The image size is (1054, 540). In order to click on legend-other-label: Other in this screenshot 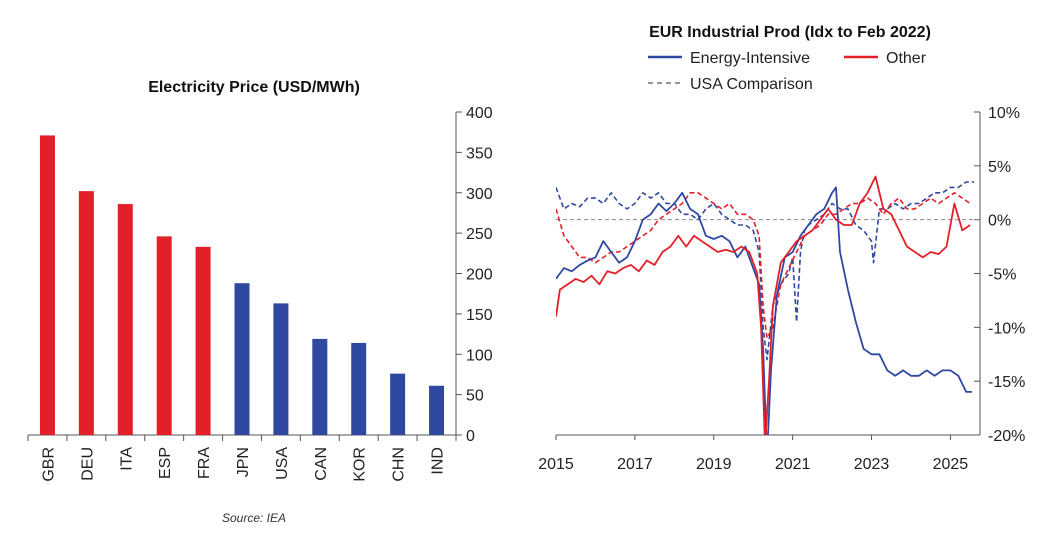, I will do `click(906, 58)`.